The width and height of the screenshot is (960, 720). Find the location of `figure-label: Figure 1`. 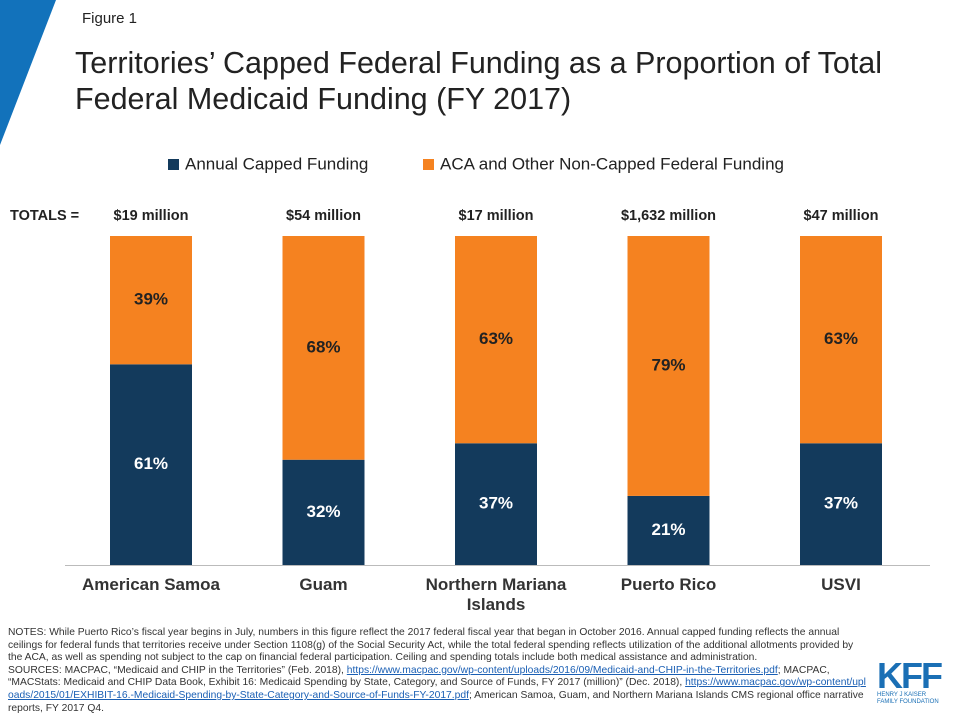

figure-label: Figure 1 is located at coordinates (110, 18).